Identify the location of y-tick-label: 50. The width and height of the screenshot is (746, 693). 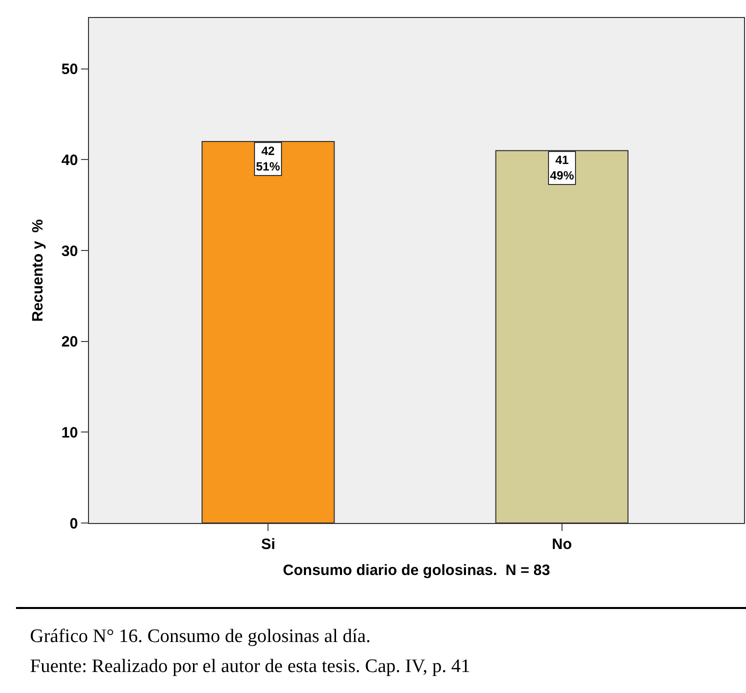
(69, 69).